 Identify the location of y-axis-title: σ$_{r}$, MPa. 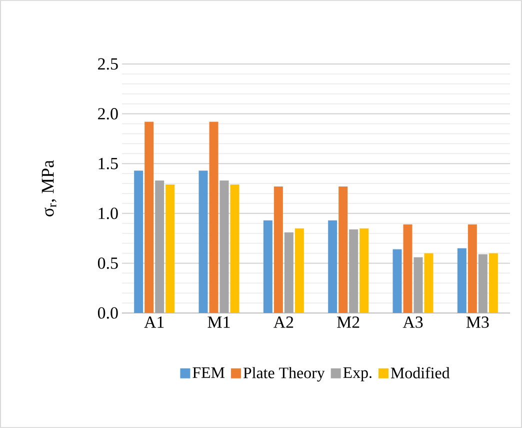
(49, 188).